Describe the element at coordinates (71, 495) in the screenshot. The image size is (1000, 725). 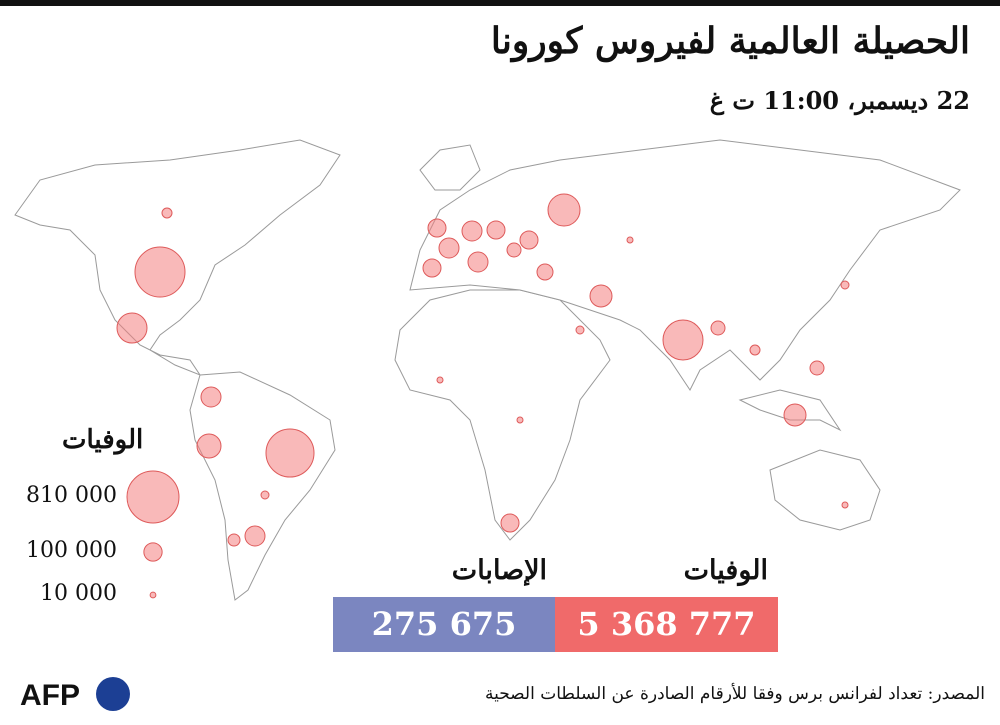
I see `legend-label: 810 000` at that location.